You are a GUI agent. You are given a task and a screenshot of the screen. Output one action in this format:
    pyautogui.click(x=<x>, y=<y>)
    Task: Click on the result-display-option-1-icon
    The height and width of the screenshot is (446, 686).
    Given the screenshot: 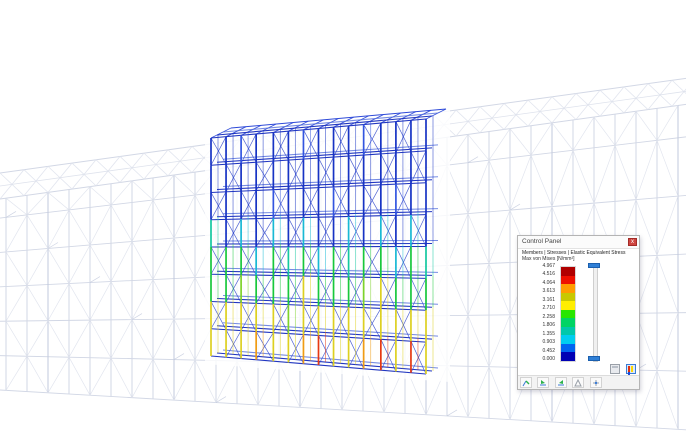 What is the action you would take?
    pyautogui.click(x=526, y=382)
    